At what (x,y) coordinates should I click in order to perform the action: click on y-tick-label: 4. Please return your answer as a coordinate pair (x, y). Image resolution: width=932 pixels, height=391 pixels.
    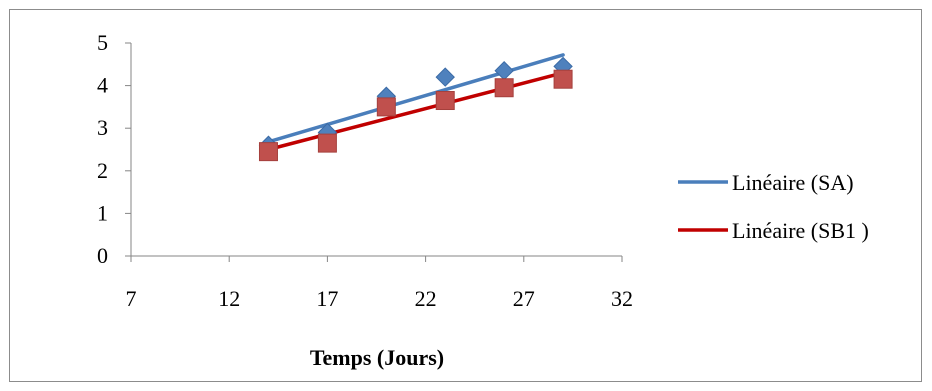
    Looking at the image, I should click on (102, 85).